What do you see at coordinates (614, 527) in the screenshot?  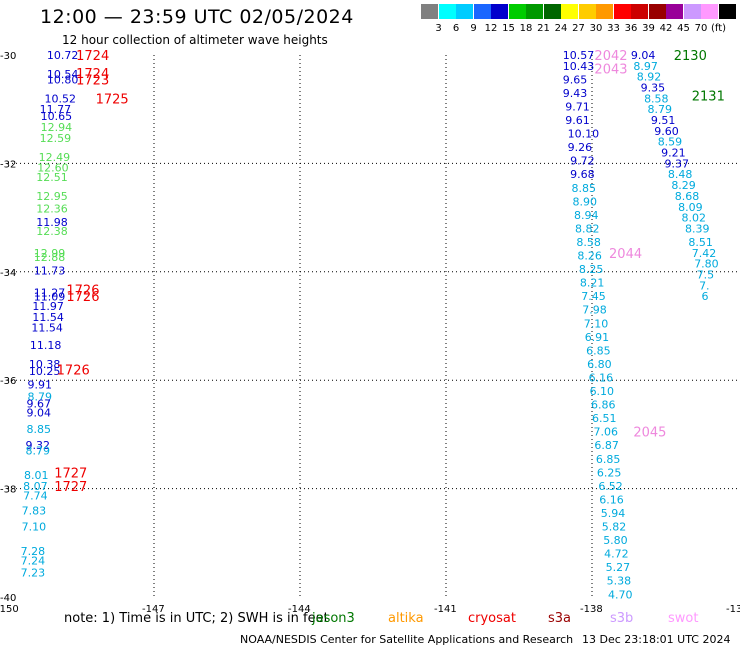 I see `wave-height-label: 5.82` at bounding box center [614, 527].